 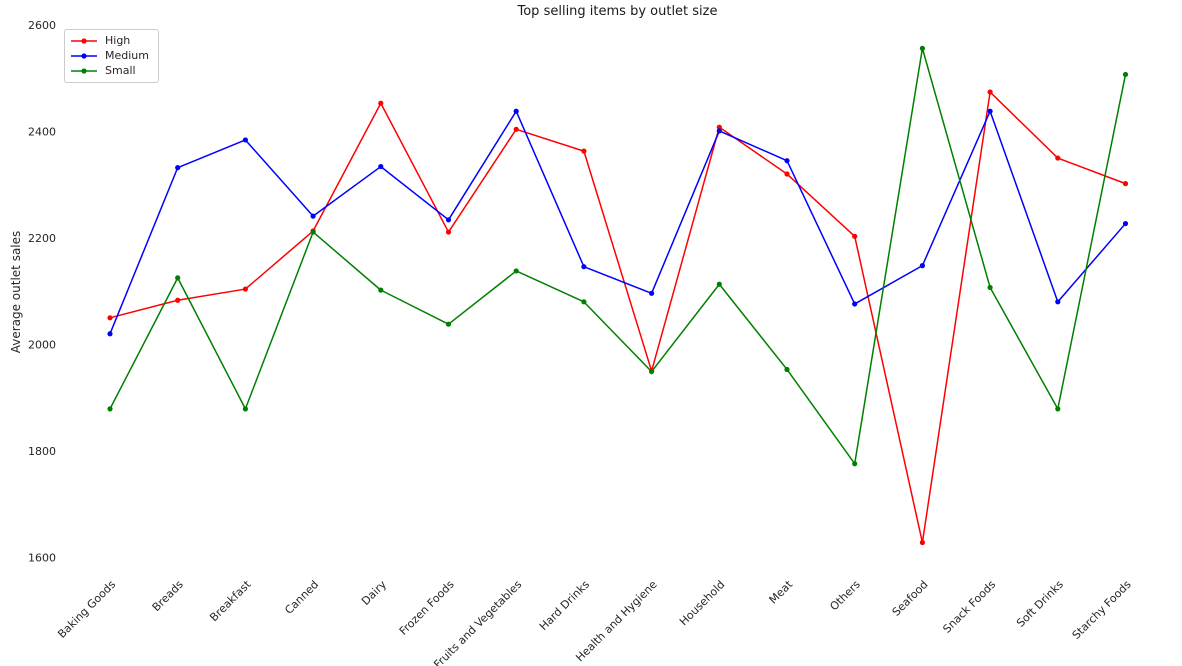 I want to click on x-tick-label: Hard Drinks, so click(x=564, y=605).